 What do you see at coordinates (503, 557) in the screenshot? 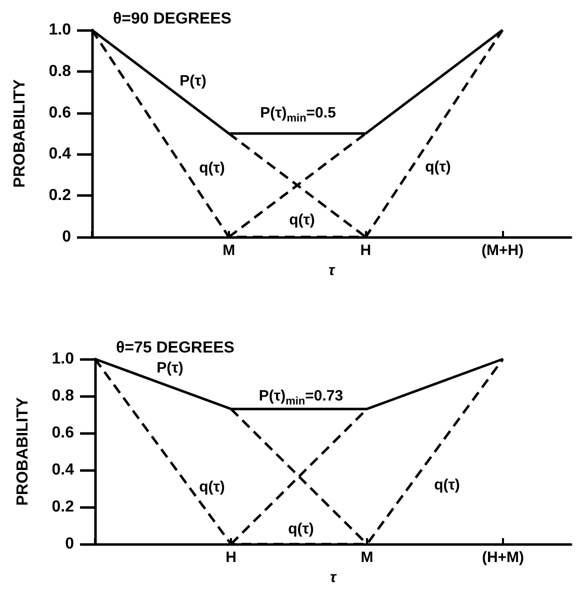
I see `x-tick-label: (H+M)` at bounding box center [503, 557].